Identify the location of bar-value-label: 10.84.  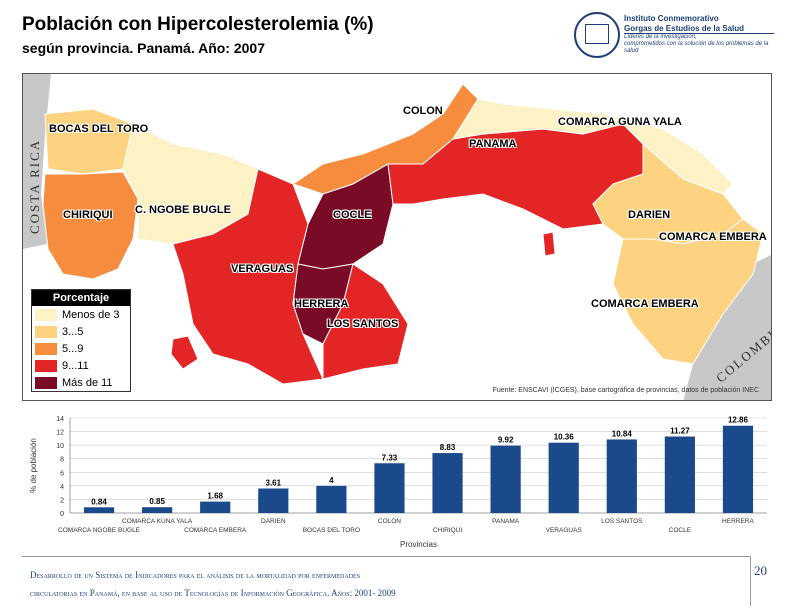
(622, 433).